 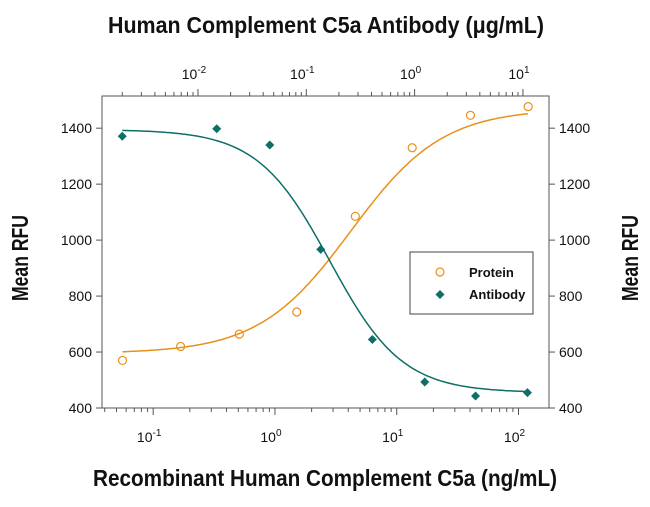 What do you see at coordinates (571, 296) in the screenshot?
I see `y-tick-label-right: 800` at bounding box center [571, 296].